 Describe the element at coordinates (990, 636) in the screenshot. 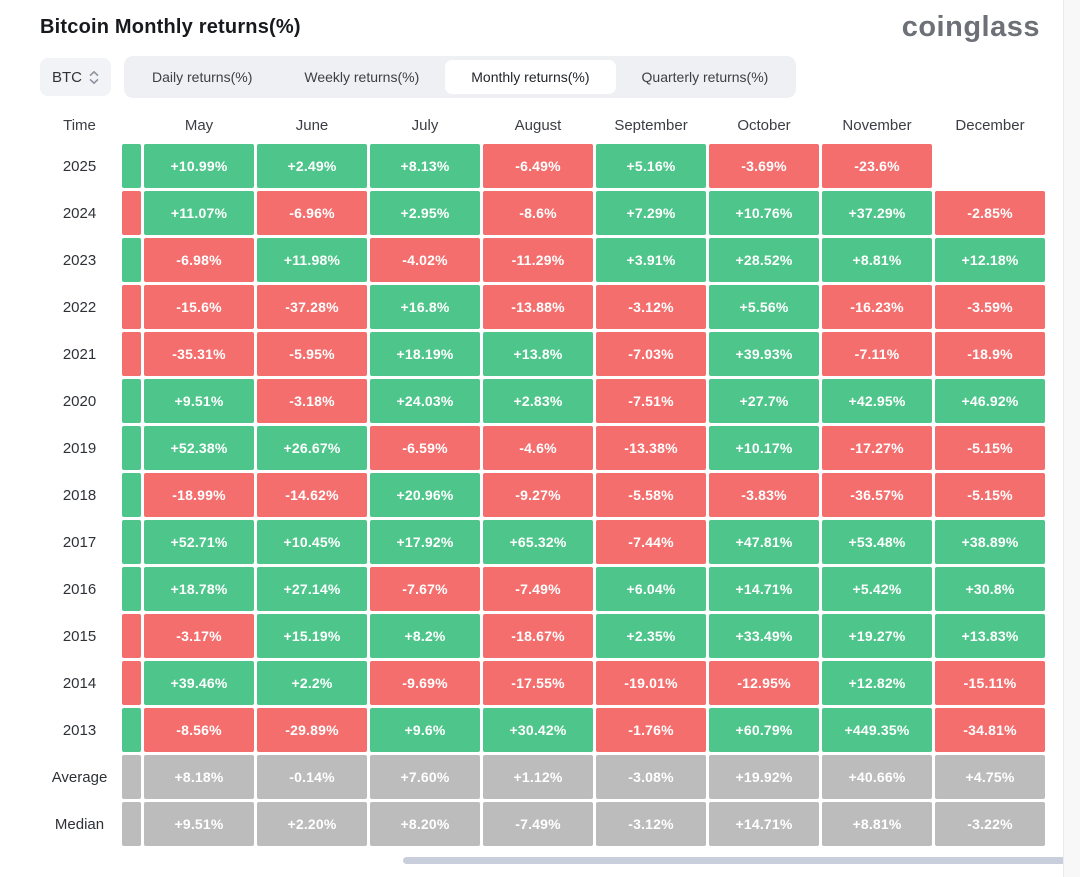

I see `return-cell: +13.83%` at that location.